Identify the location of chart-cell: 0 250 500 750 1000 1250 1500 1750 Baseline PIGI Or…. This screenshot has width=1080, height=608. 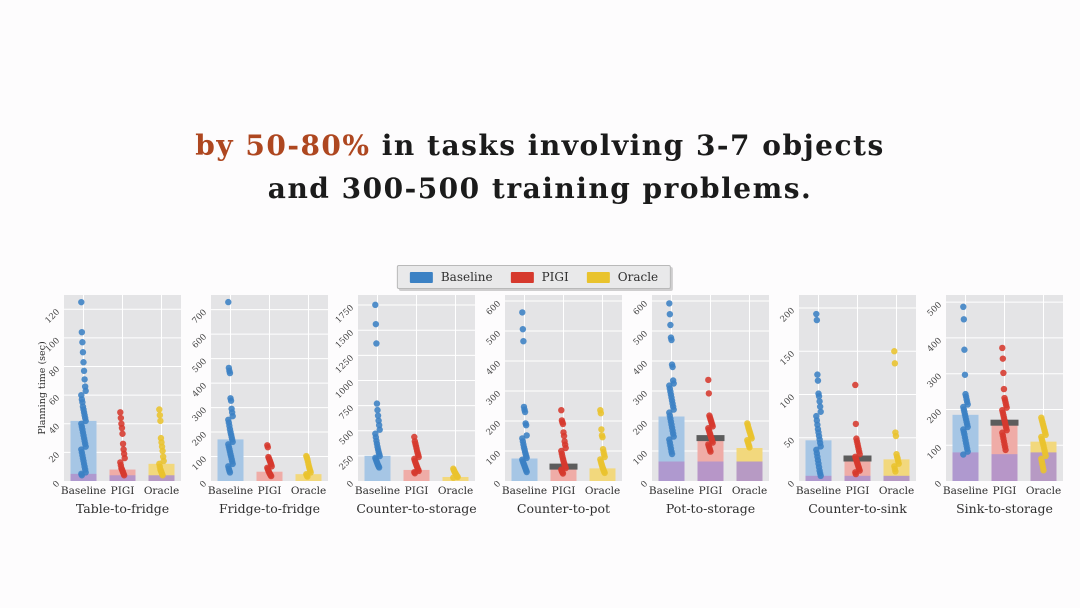
(403, 409).